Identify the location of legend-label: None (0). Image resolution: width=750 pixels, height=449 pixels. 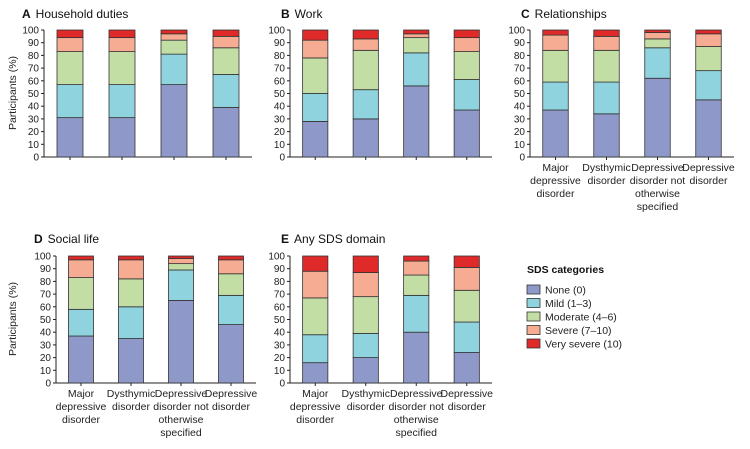
(565, 291).